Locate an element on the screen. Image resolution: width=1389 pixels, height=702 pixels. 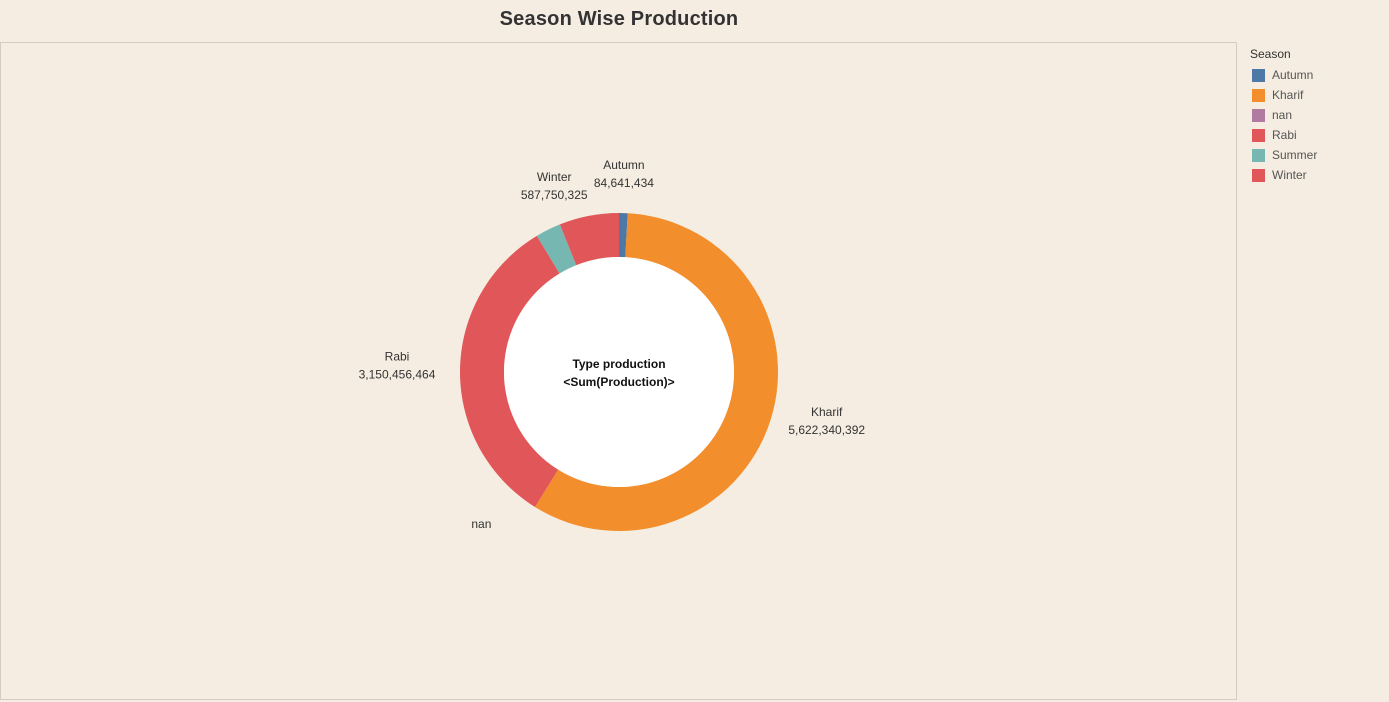
slice-rabi is located at coordinates (510, 371).